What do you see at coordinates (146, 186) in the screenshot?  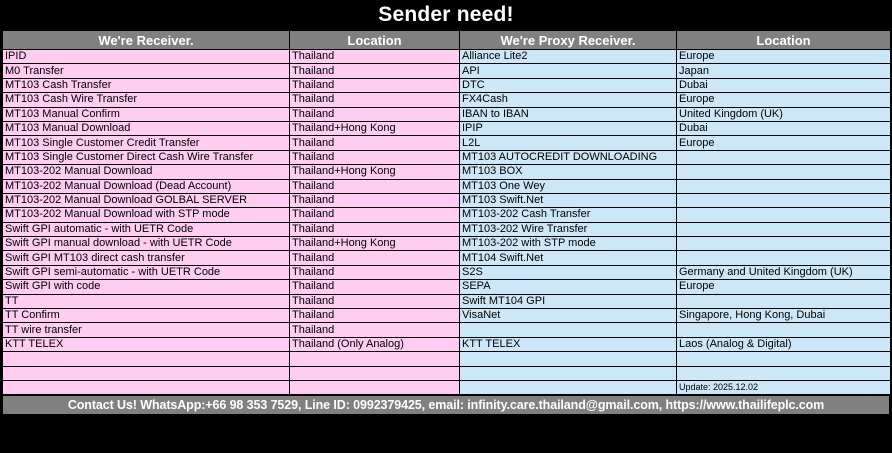 I see `cell-receiver: MT103-202 Manual Download (Dead Account)` at bounding box center [146, 186].